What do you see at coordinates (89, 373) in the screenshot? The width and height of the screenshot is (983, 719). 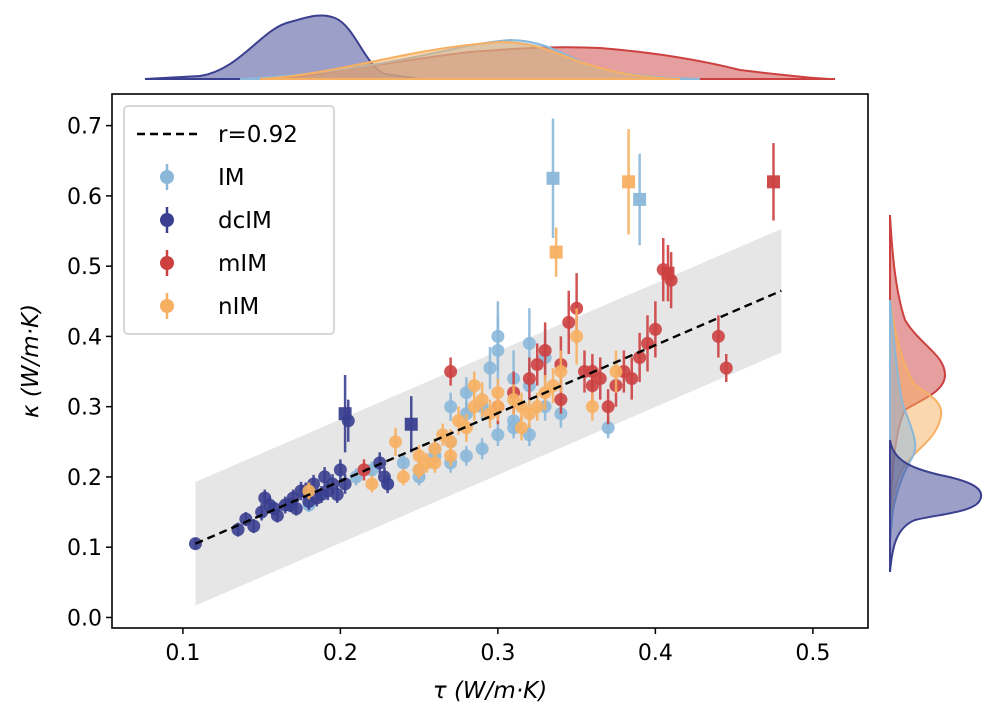 I see `y-axis-ticks: 0.0 0.1 0.2 0.3 0.4 0.5 0.6 0.7` at bounding box center [89, 373].